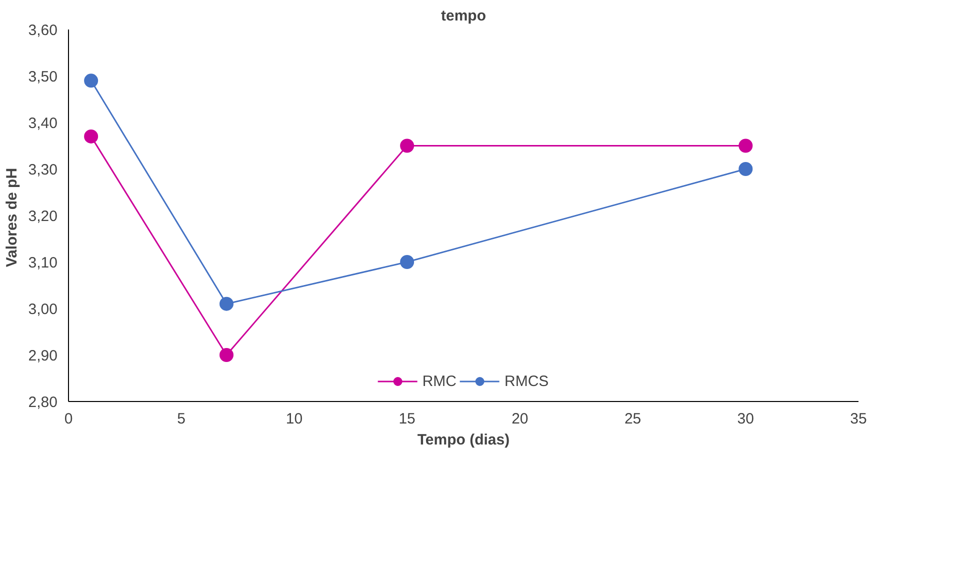 Image resolution: width=957 pixels, height=587 pixels. Describe the element at coordinates (43, 356) in the screenshot. I see `y-tick-label: 2,90` at that location.